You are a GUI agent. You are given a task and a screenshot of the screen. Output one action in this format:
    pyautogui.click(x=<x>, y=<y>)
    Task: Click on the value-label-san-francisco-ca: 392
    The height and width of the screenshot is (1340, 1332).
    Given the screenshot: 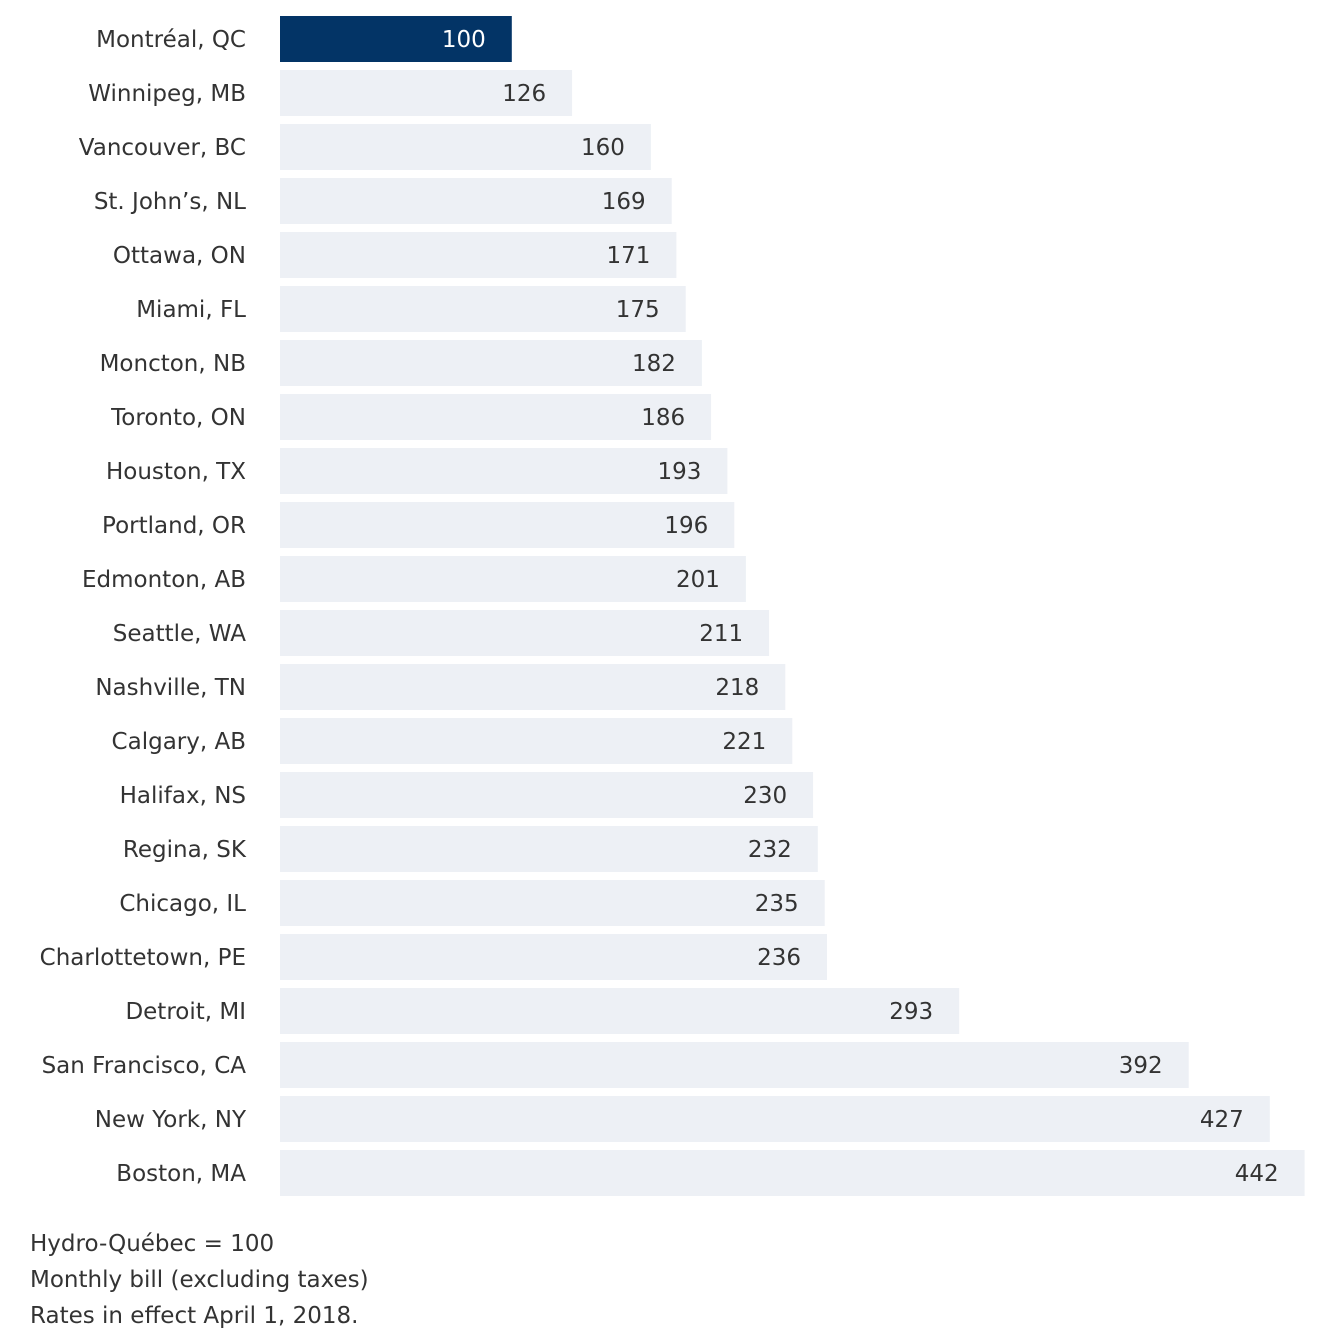 What is the action you would take?
    pyautogui.click(x=1141, y=1066)
    